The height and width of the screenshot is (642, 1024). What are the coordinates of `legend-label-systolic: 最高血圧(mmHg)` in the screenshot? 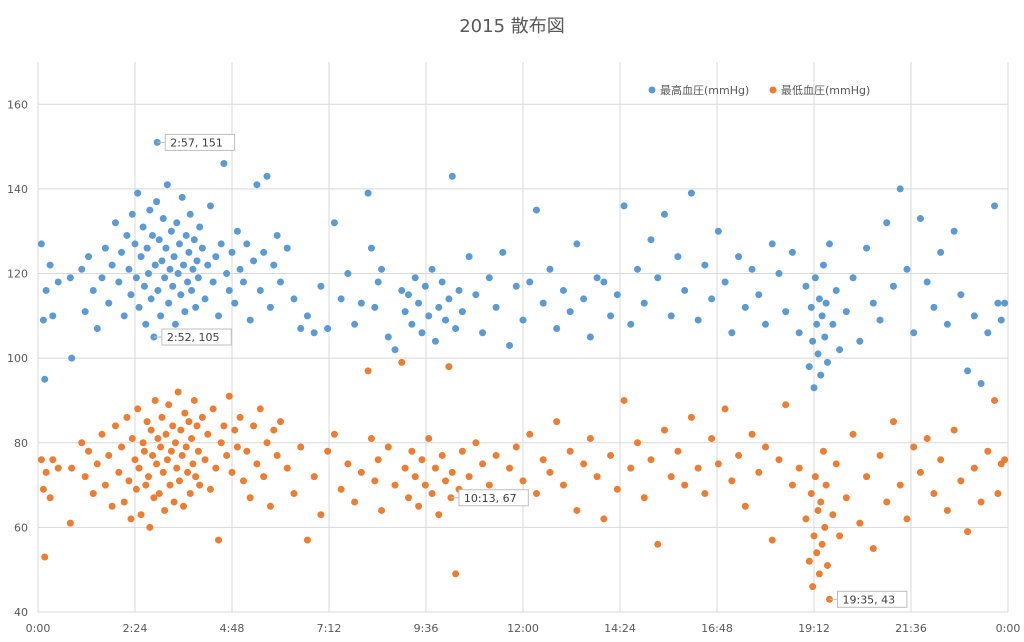 It's located at (704, 90).